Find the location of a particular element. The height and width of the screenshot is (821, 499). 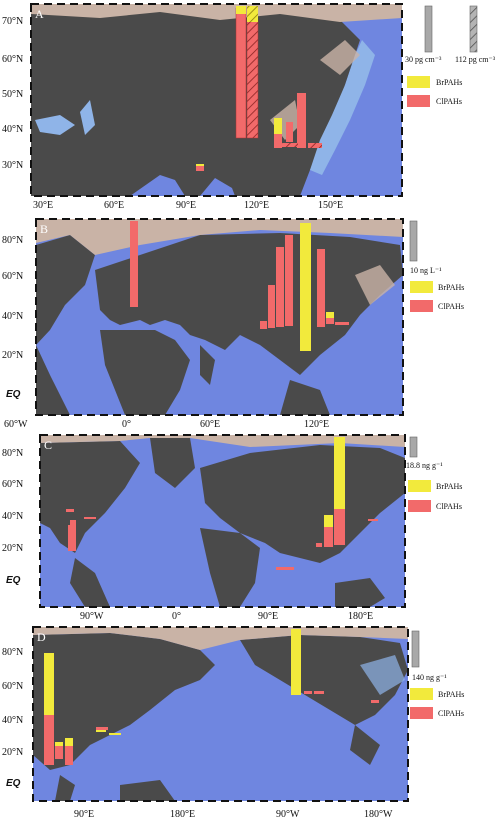

scale-label: 112 pg cm⁻³ is located at coordinates (475, 59).